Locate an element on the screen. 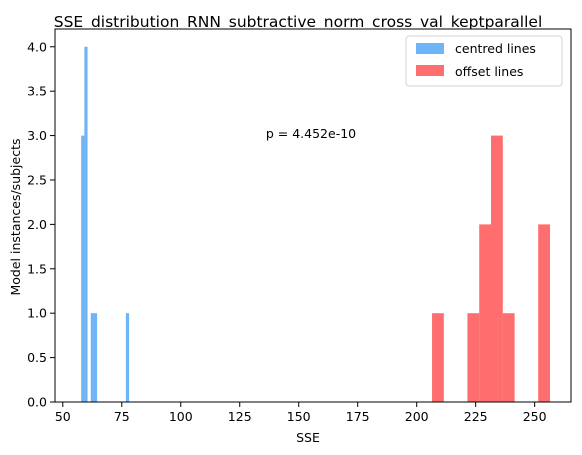  legend-label-centred-lines: centred lines is located at coordinates (495, 48).